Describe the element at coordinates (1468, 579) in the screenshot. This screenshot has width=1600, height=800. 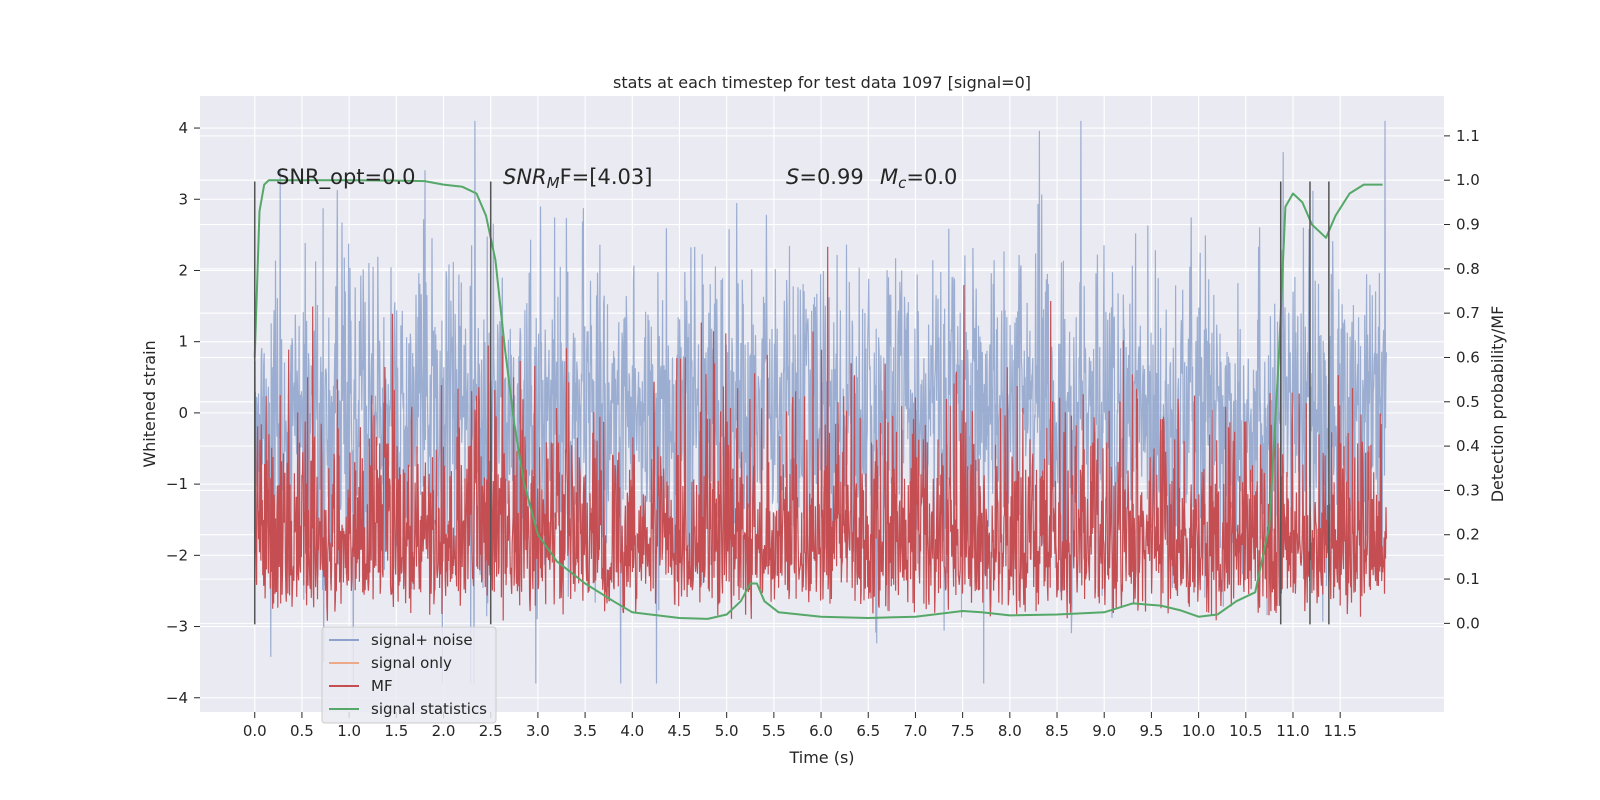
I see `y-right-tick-label: 0.1` at that location.